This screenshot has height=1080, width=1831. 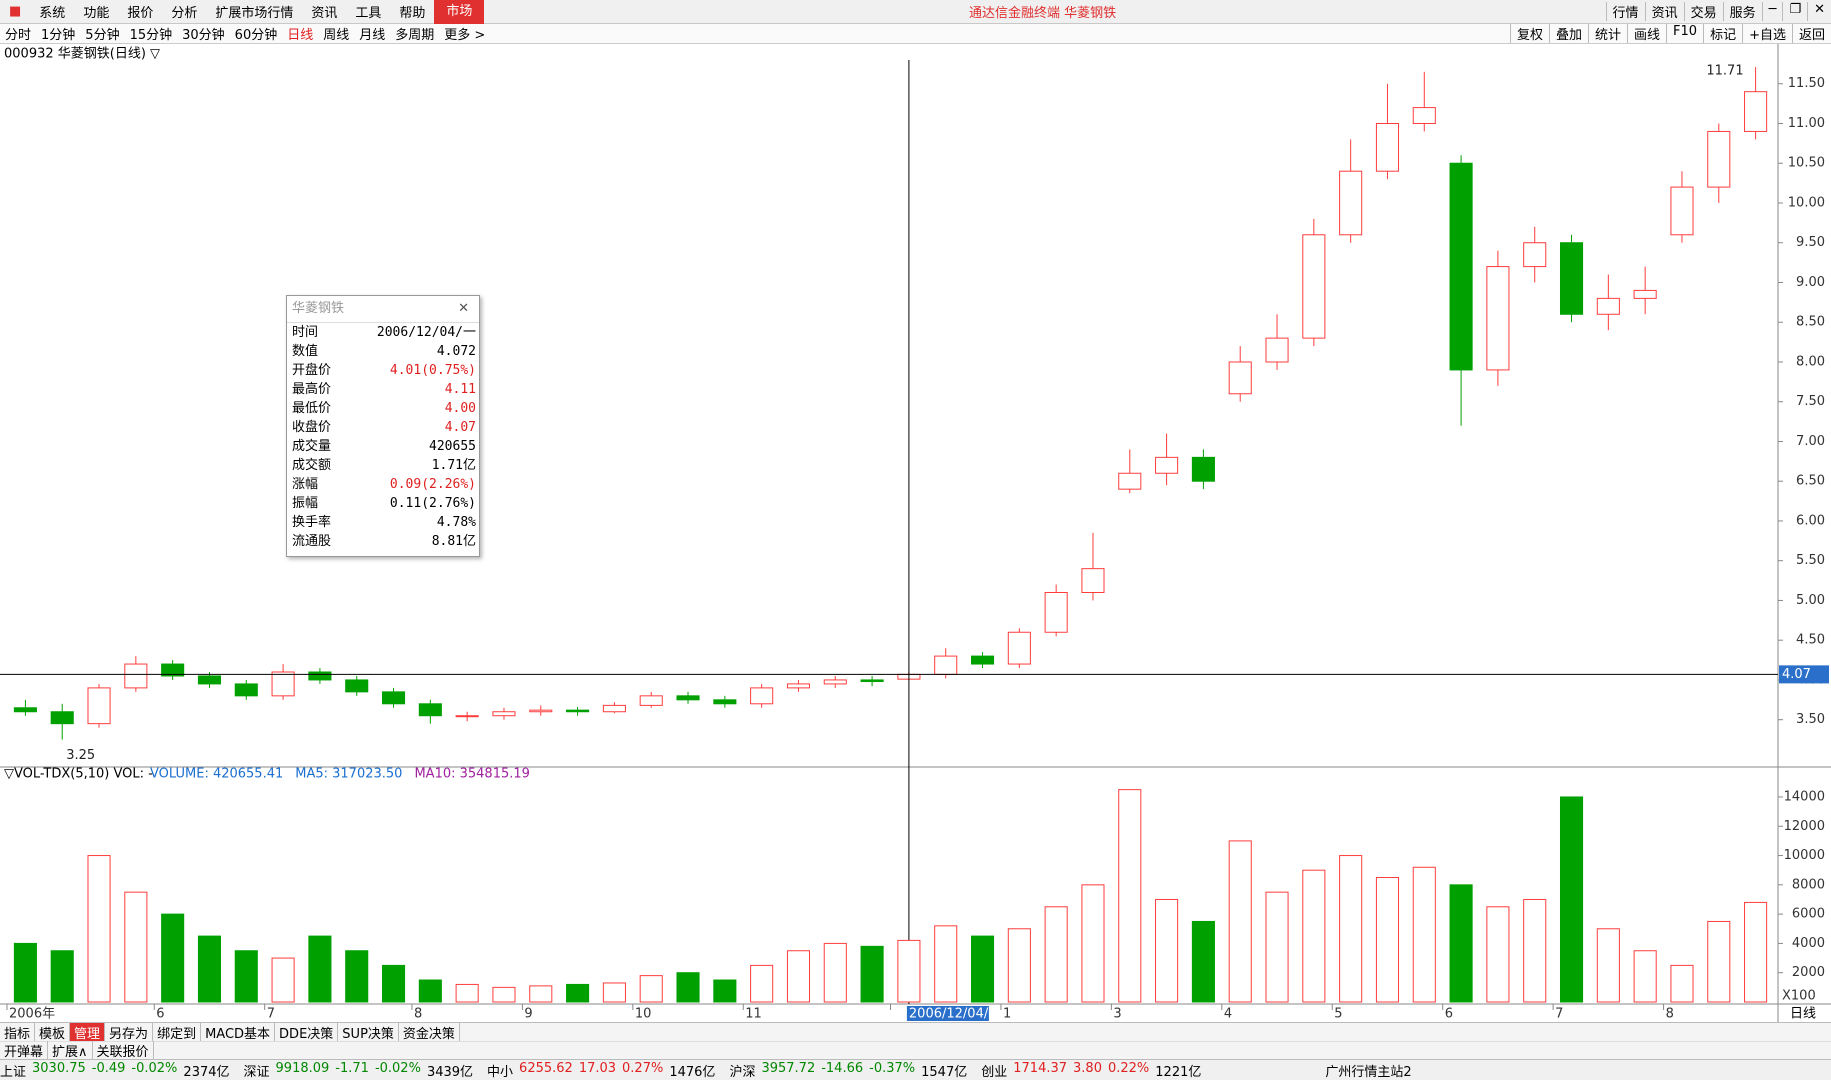 I want to click on tab: 资金决策, so click(x=429, y=1032).